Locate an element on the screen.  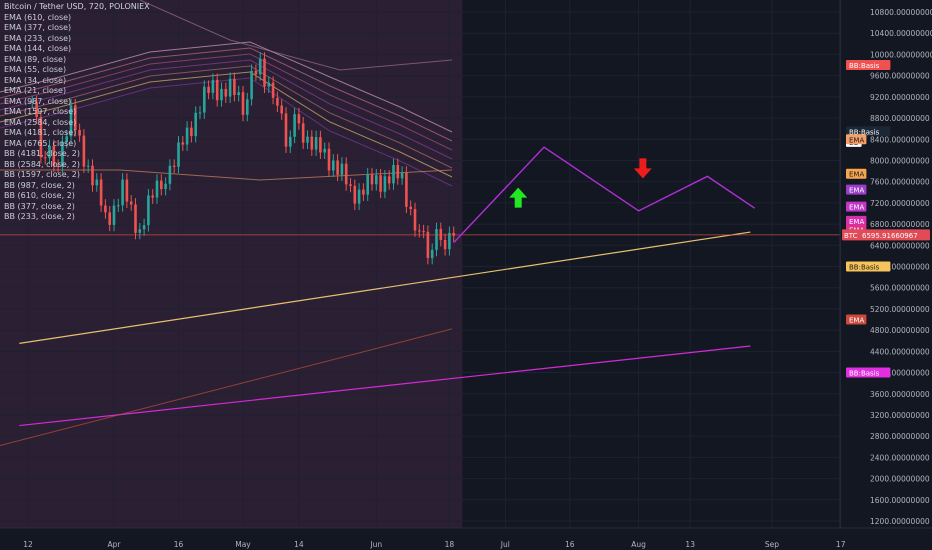
indicator-label: EMA (55, close) is located at coordinates (35, 69).